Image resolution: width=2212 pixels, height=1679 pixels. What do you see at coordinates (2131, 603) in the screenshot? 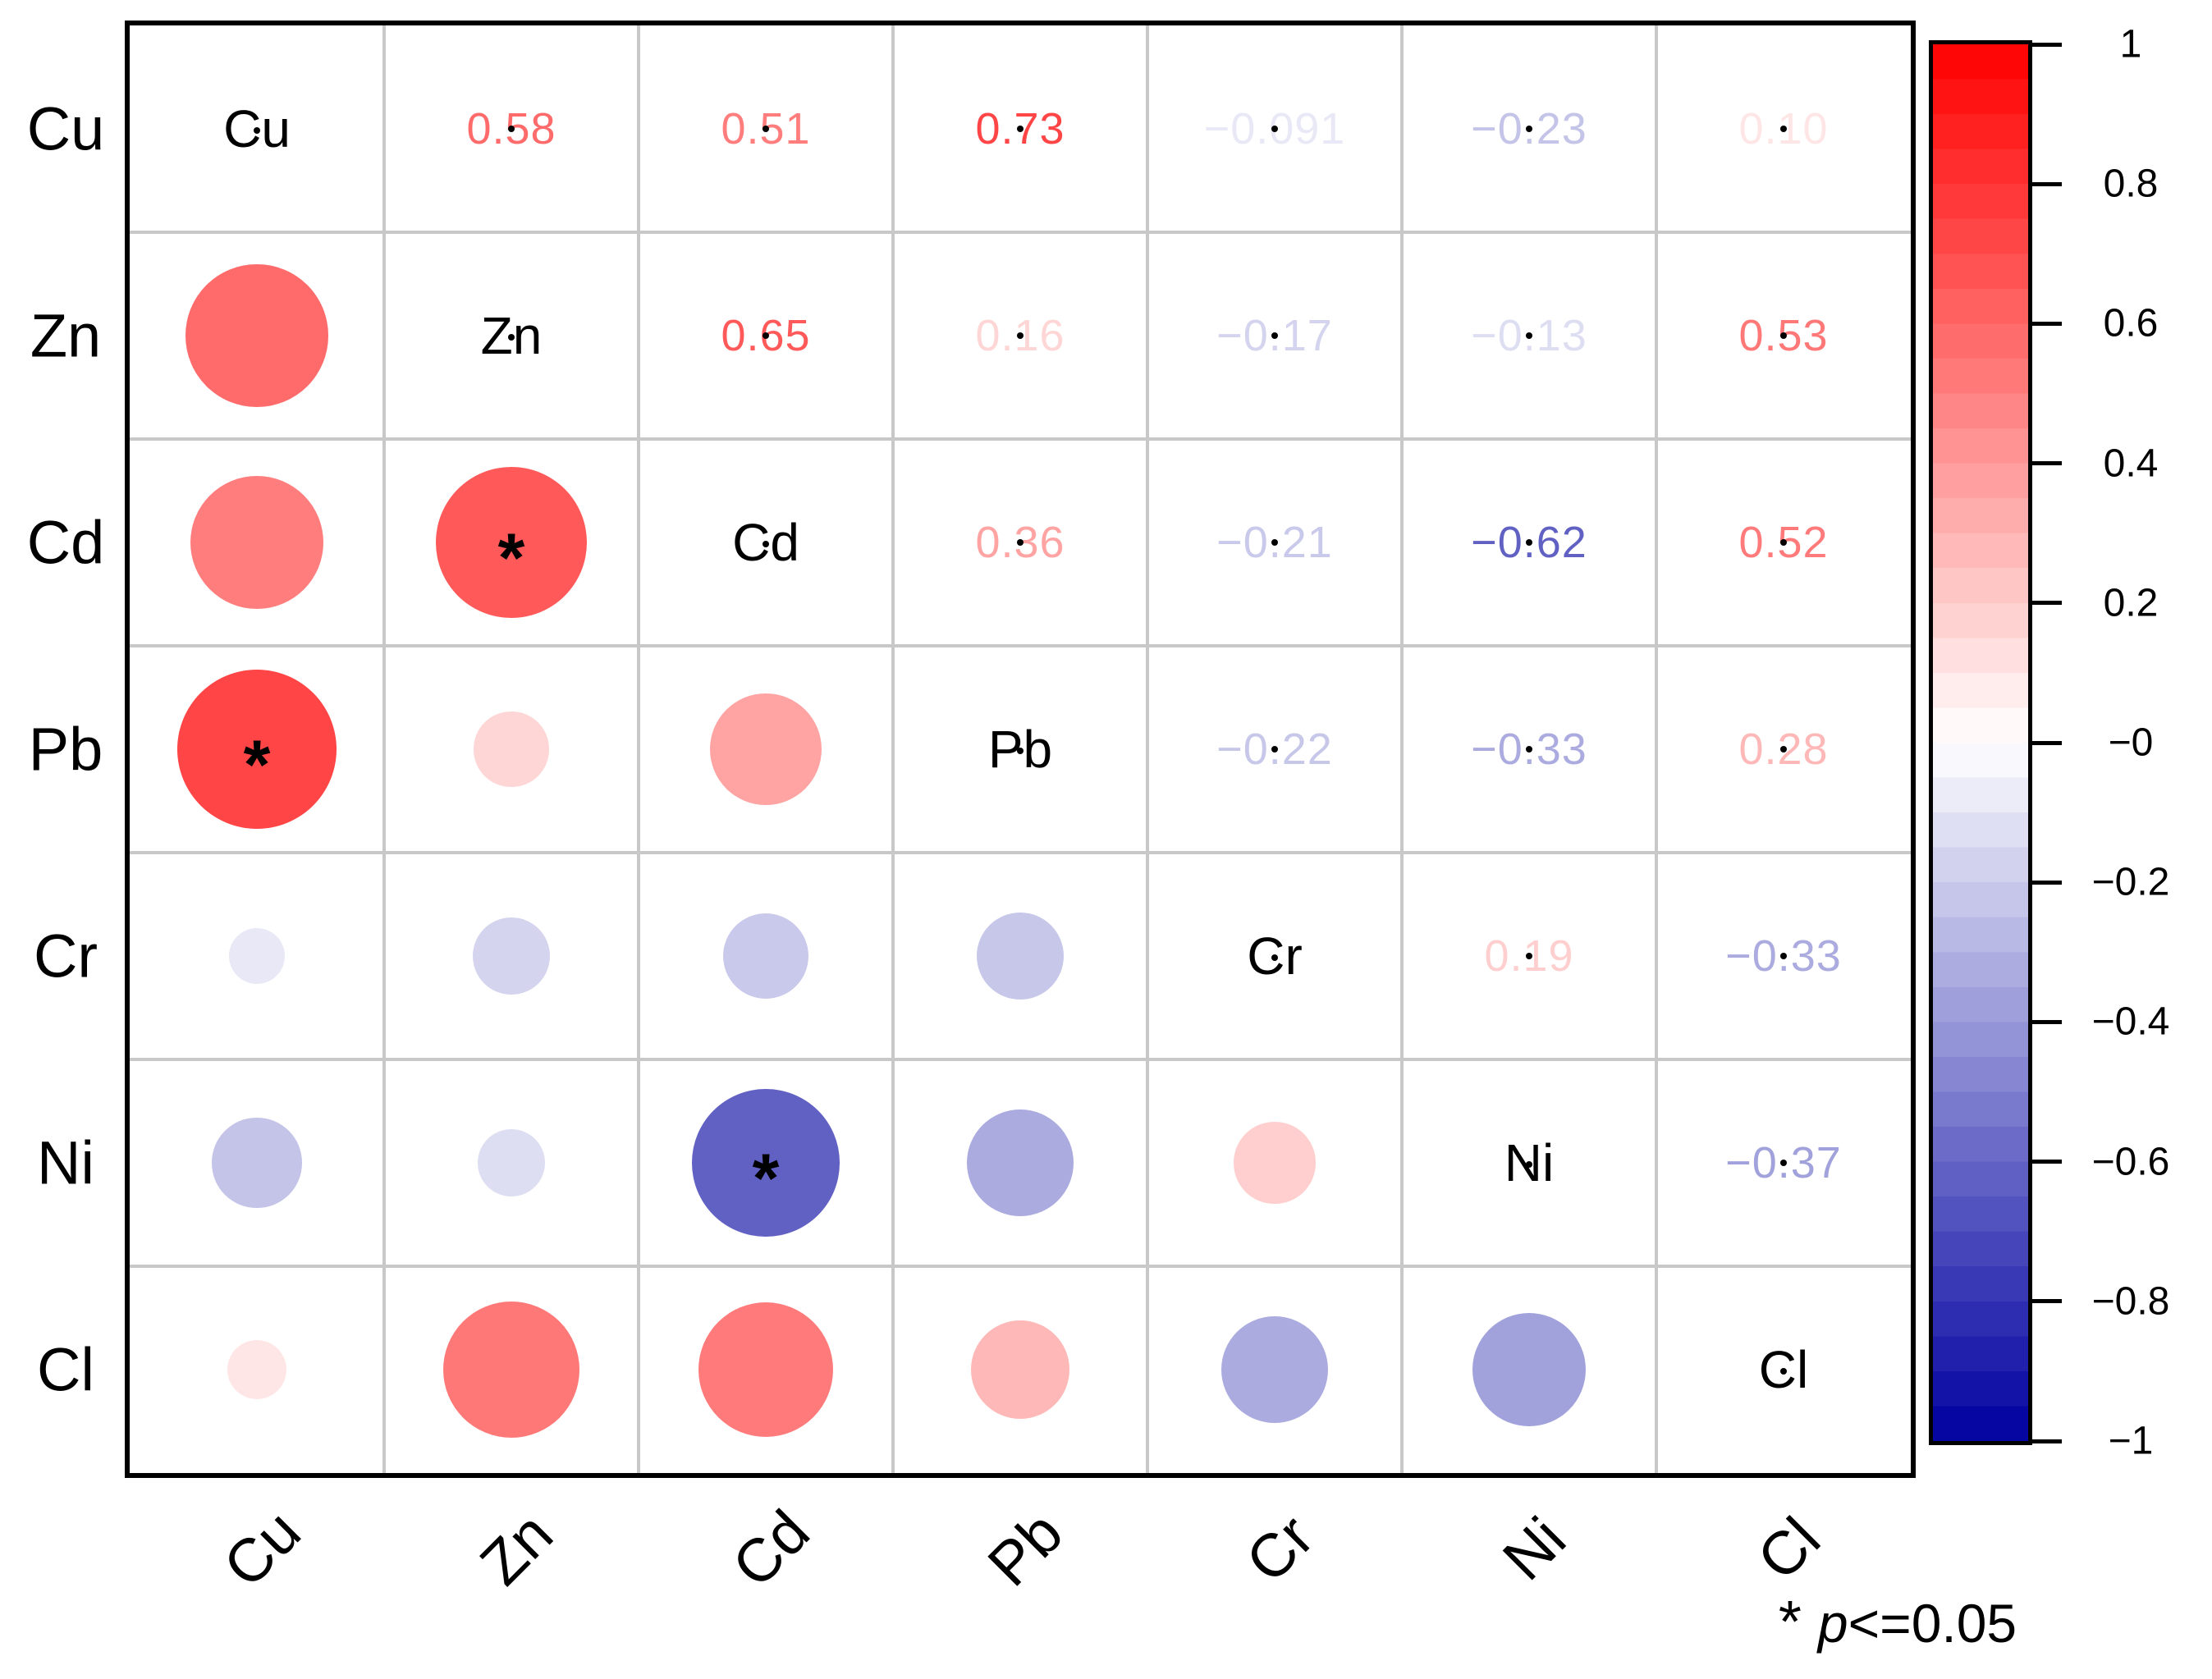
I see `colorbar-tick-label: 0.2` at bounding box center [2131, 603].